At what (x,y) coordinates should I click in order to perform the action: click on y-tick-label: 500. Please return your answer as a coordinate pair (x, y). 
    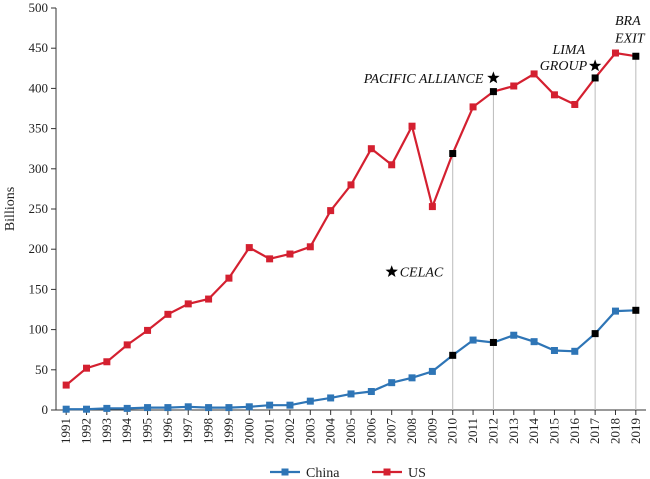
    Looking at the image, I should click on (39, 7).